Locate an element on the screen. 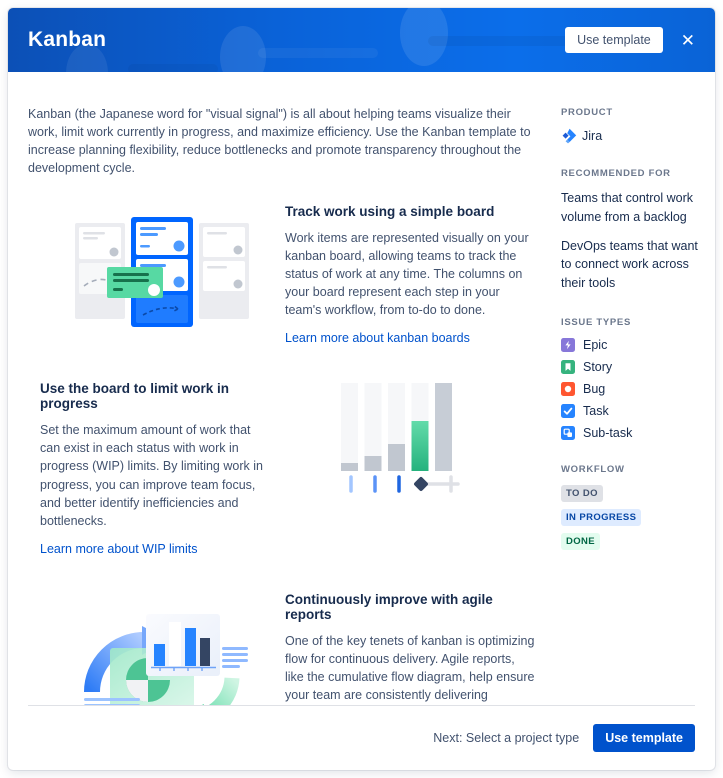 The width and height of the screenshot is (723, 778). issue-type-story: Story is located at coordinates (631, 366).